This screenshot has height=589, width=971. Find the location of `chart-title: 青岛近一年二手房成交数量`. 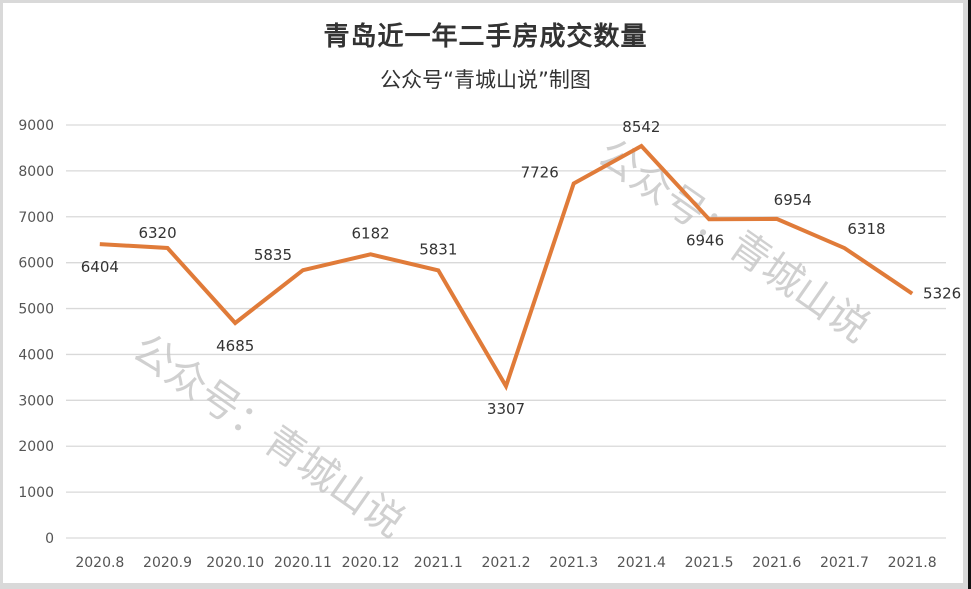

chart-title: 青岛近一年二手房成交数量 is located at coordinates (485, 37).